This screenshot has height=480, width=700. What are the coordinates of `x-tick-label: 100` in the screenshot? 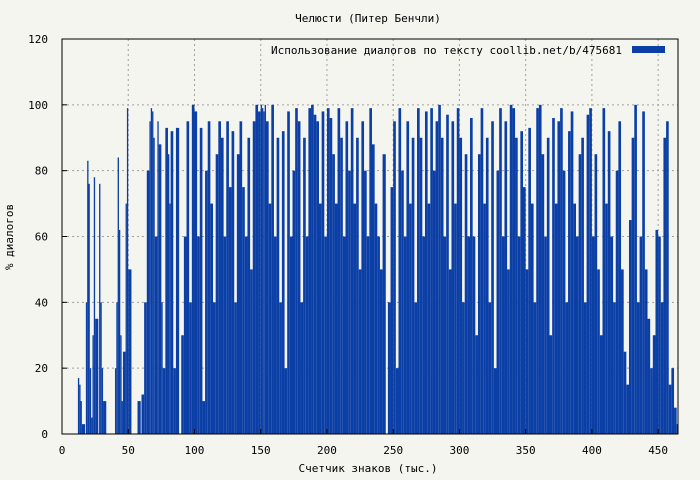 It's located at (195, 450).